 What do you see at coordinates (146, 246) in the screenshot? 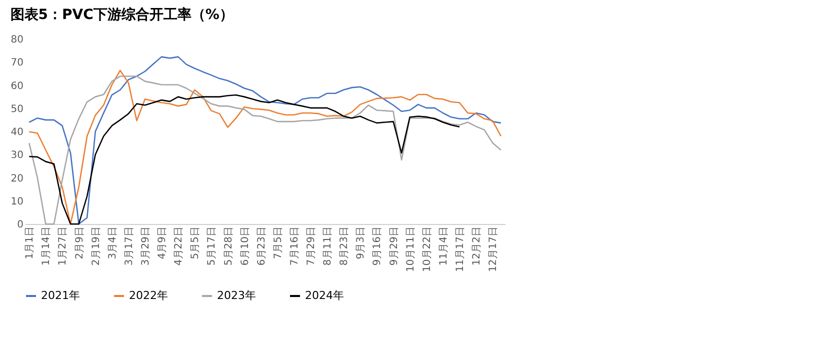
I see `x-tick-label: 3月29日` at bounding box center [146, 246].